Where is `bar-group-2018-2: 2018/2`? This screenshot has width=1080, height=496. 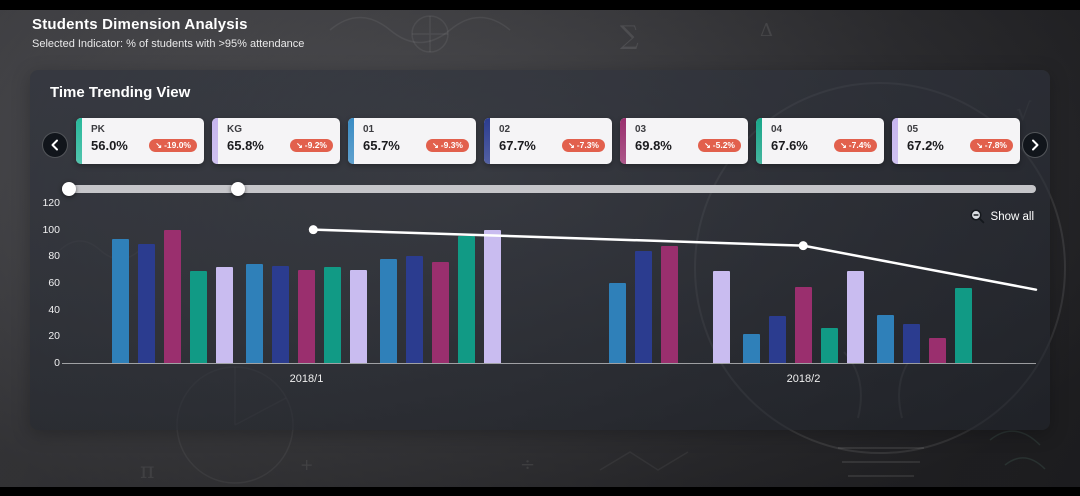 bar-group-2018-2: 2018/2 is located at coordinates (803, 294).